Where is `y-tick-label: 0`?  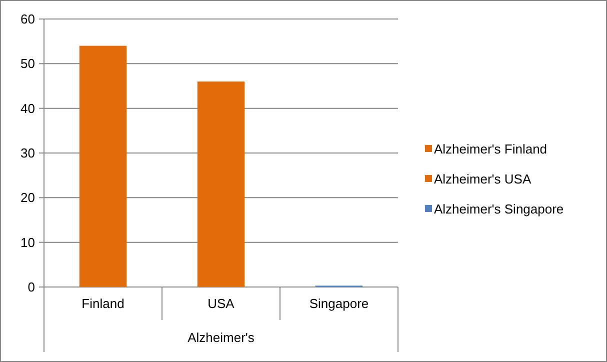 y-tick-label: 0 is located at coordinates (31, 287).